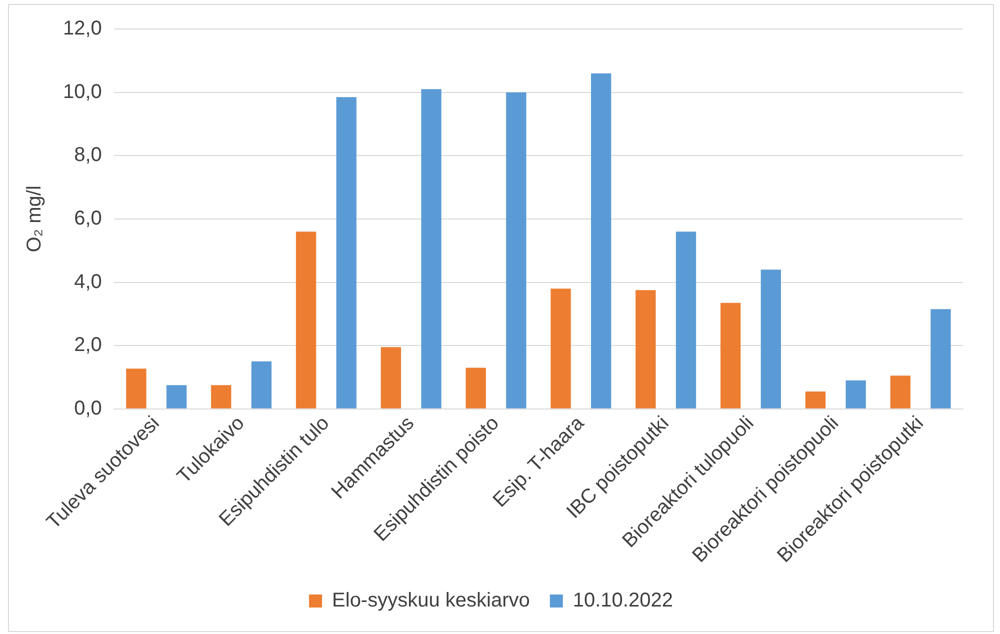  I want to click on y-axis-title: O₂ mg/l, so click(35, 219).